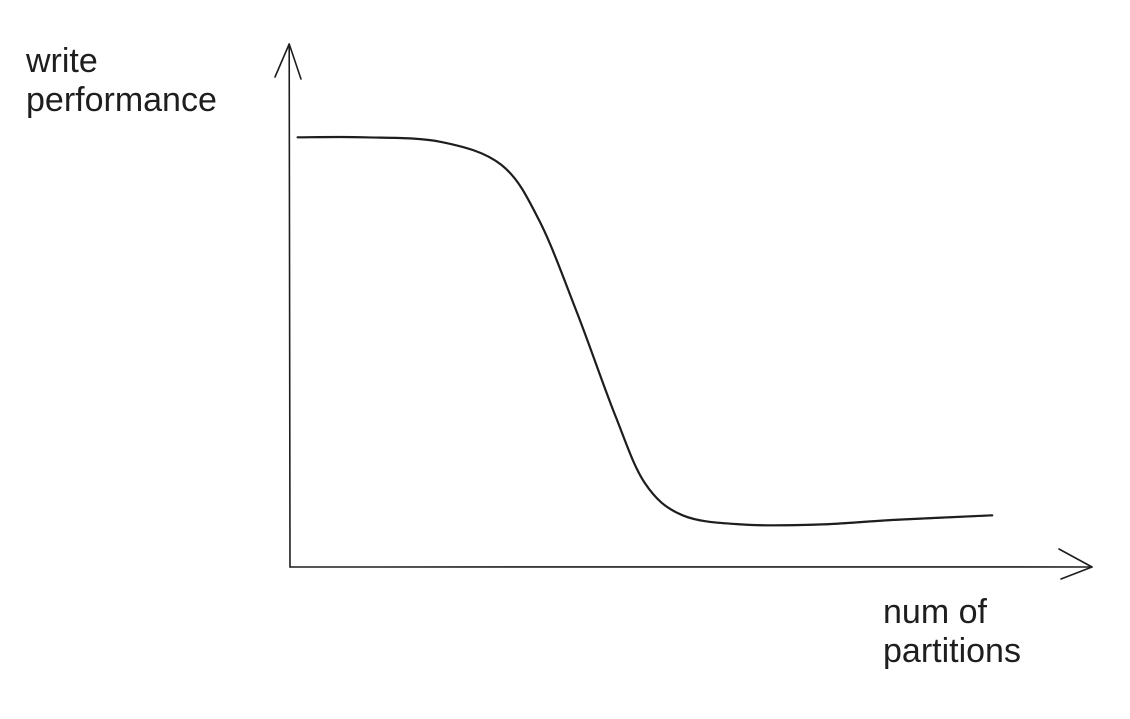  I want to click on x-axis-label: num of partitions, so click(952, 632).